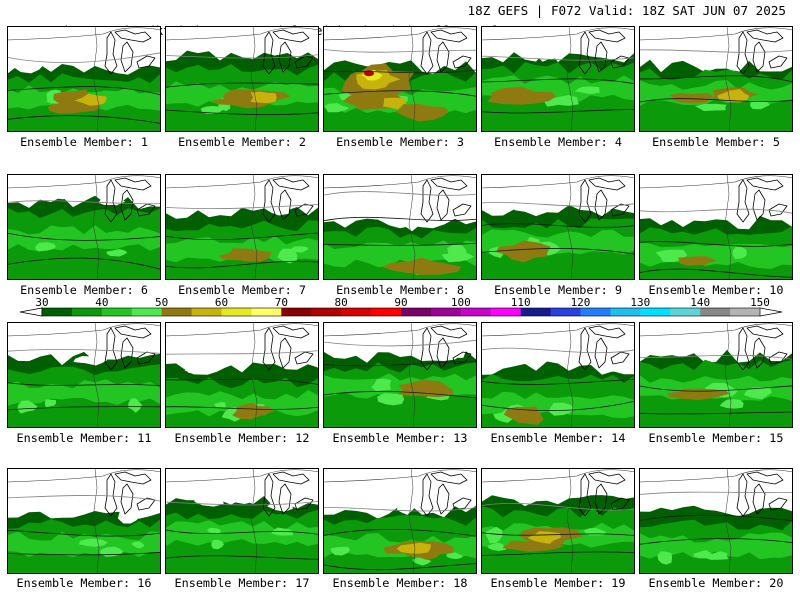  I want to click on ensemble-member-label: Ensemble Member: 15, so click(716, 438).